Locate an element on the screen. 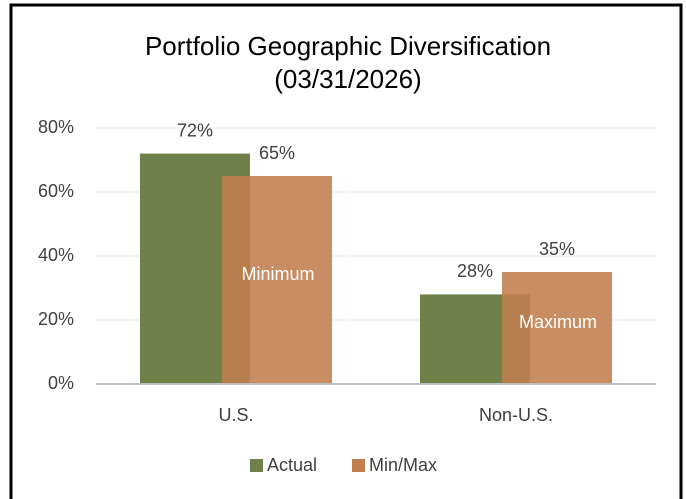 The width and height of the screenshot is (686, 499). bar-annotation: Maximum is located at coordinates (558, 322).